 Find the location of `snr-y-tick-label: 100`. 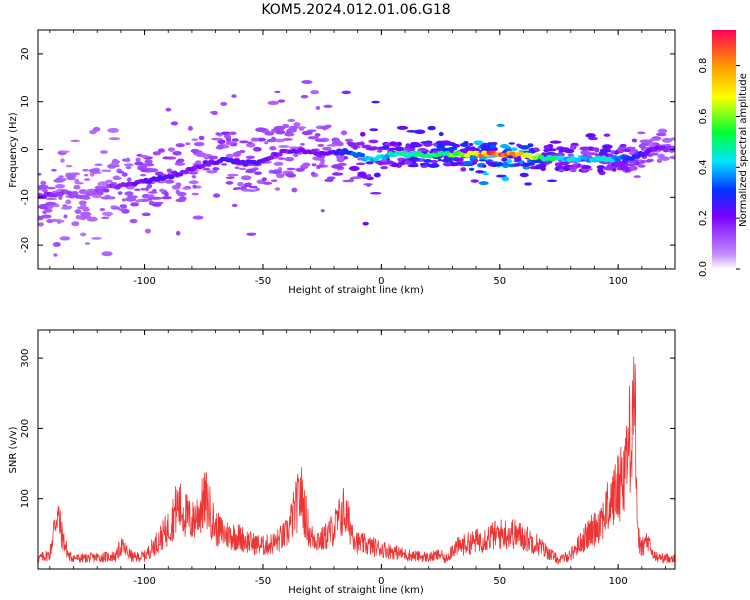

snr-y-tick-label: 100 is located at coordinates (25, 498).